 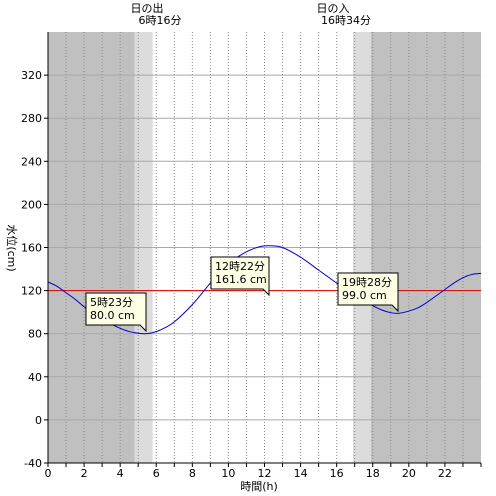 I want to click on x-tick-label: 16, so click(x=337, y=473).